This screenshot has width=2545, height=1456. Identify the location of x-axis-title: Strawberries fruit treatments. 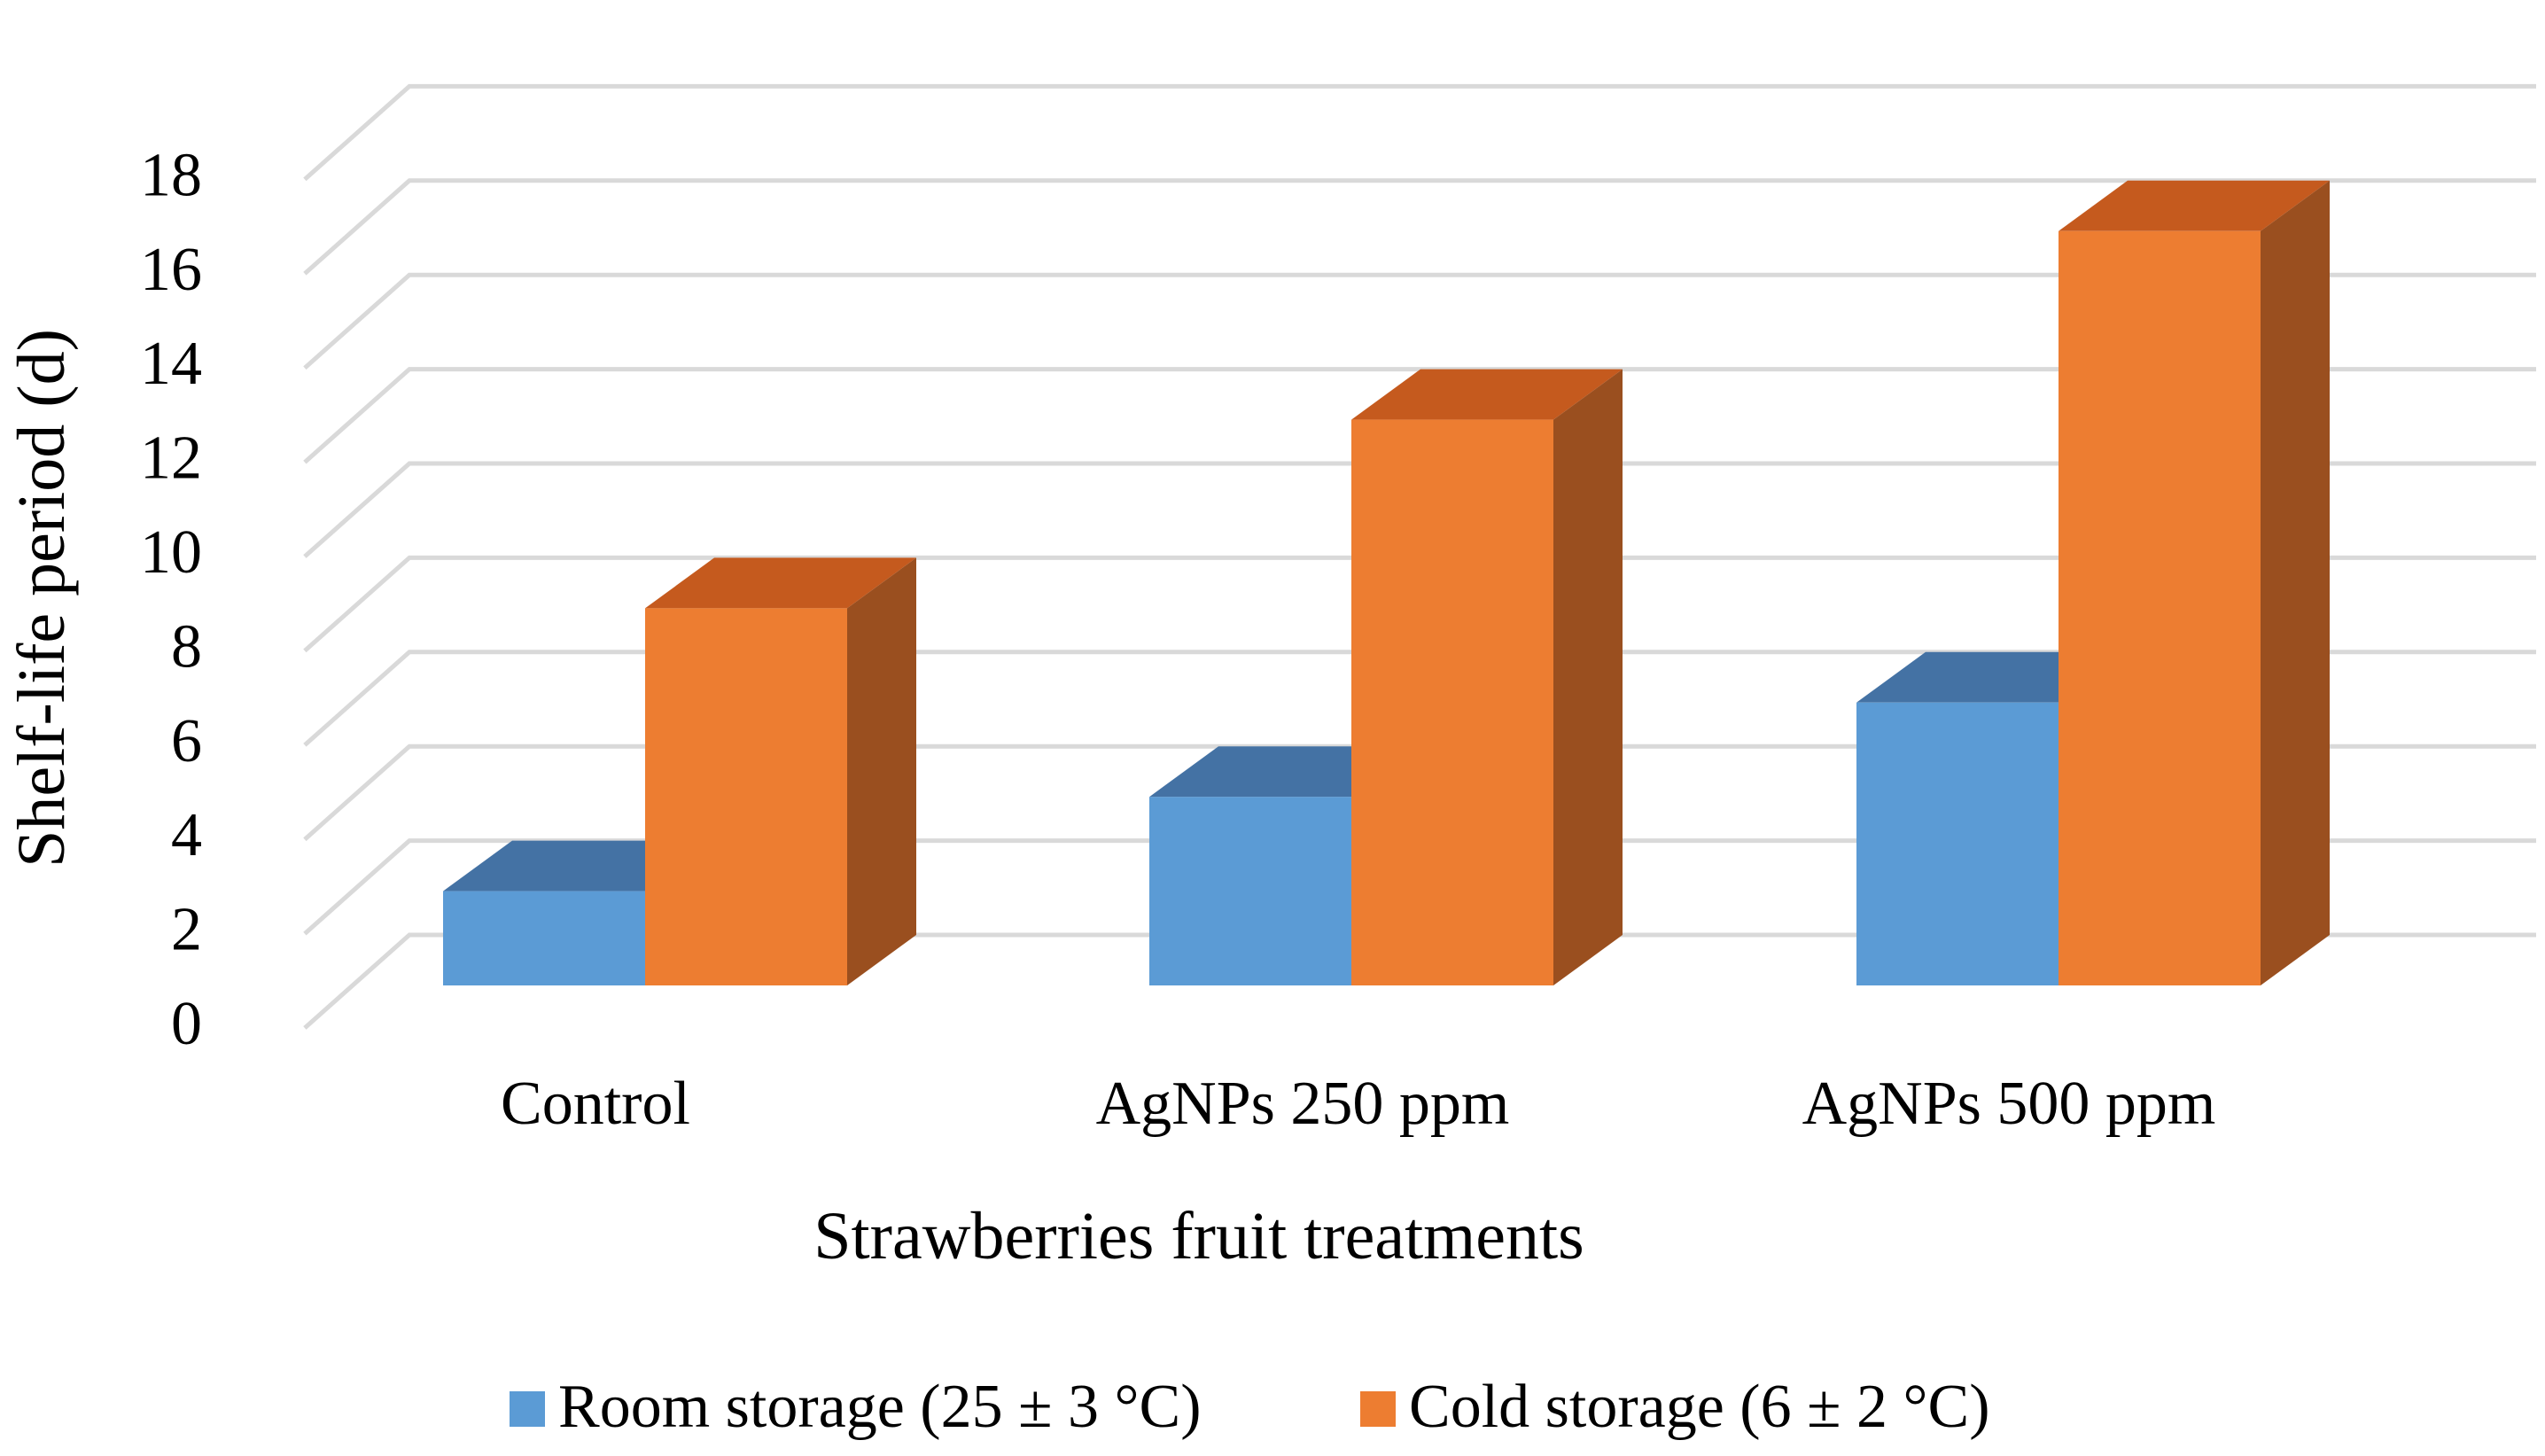
(1199, 1236).